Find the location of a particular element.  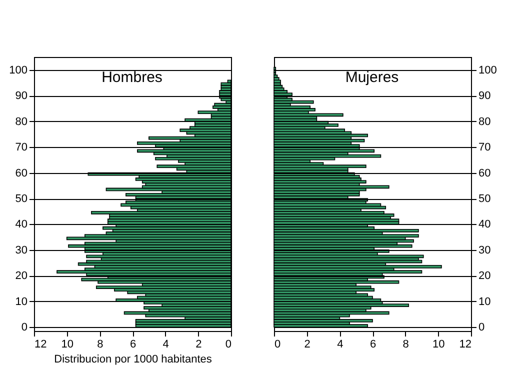

x-axis-title: Distribucion por 1000 habitantes is located at coordinates (133, 360).